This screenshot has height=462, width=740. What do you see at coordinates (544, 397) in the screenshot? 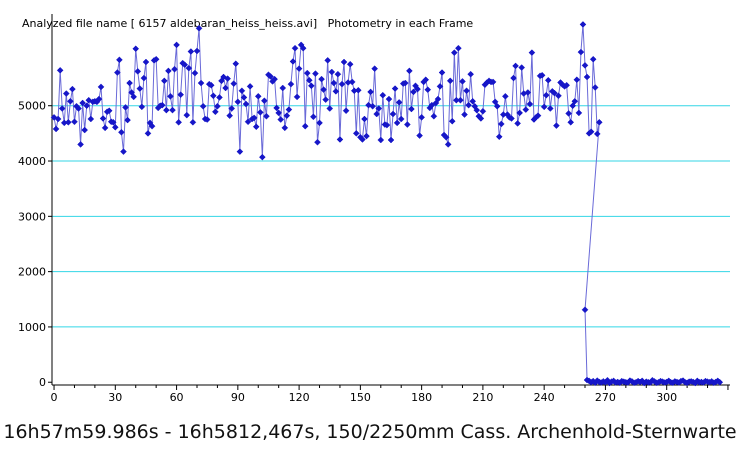
I see `x-tick-label: 240` at bounding box center [544, 397].